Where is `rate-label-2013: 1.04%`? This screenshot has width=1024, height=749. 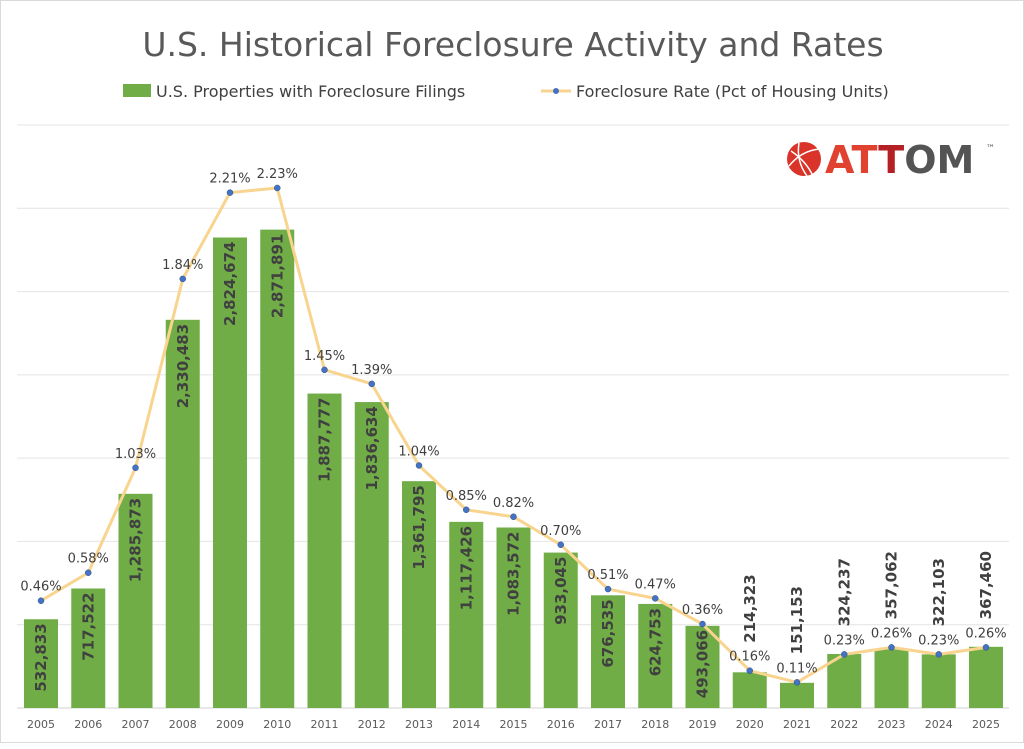
rate-label-2013: 1.04% is located at coordinates (418, 451).